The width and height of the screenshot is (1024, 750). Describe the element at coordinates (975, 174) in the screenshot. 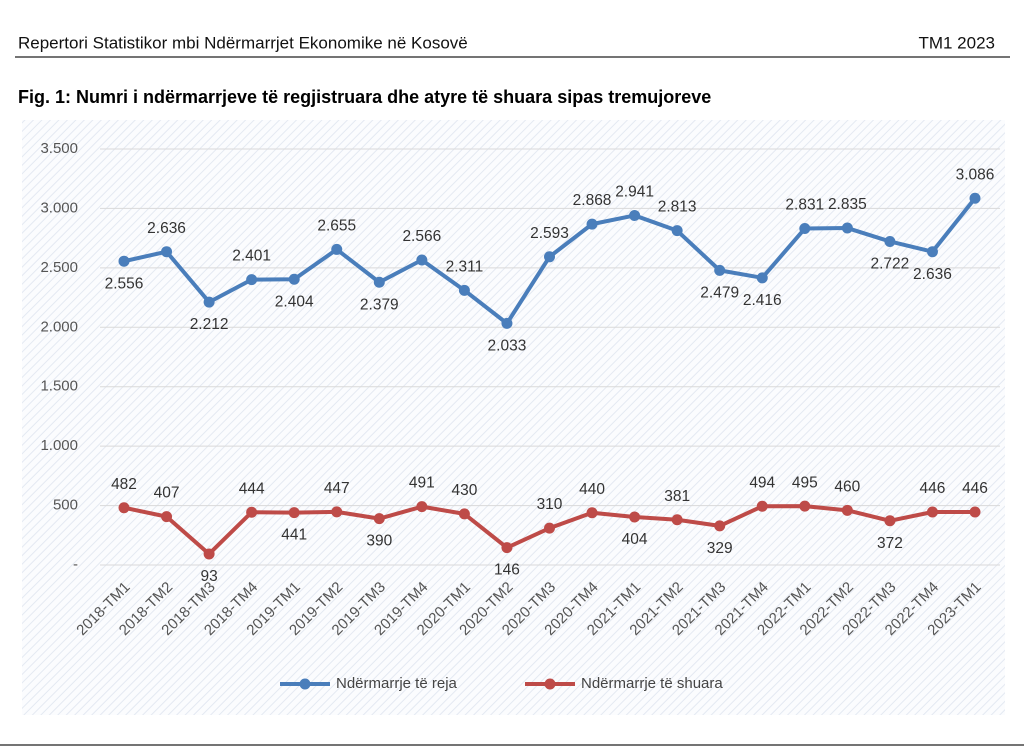

I see `value-label: 3.086` at that location.